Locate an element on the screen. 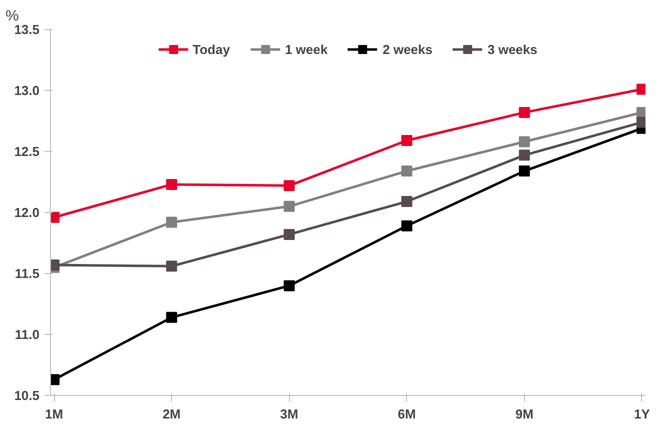 The height and width of the screenshot is (430, 665). x-tick-label: 2M is located at coordinates (171, 414).